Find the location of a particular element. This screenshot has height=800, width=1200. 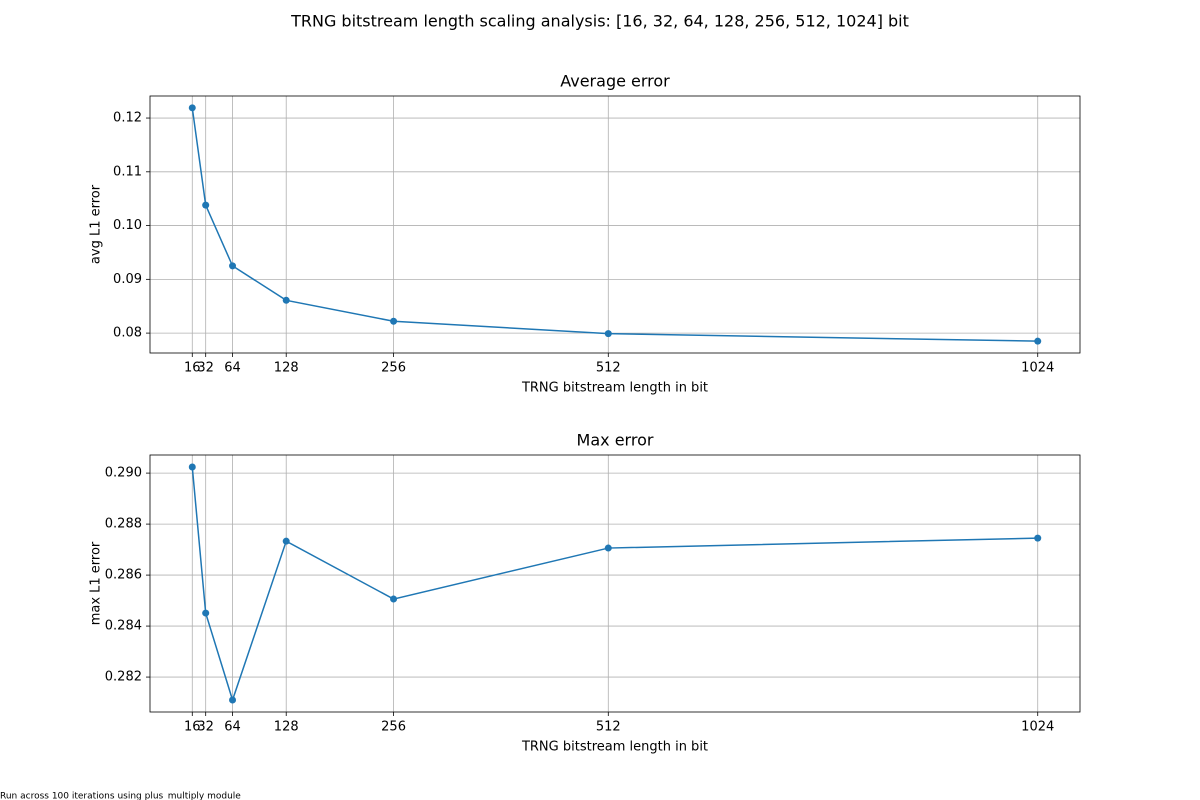

y-tick-label: 0.286 is located at coordinates (123, 575).